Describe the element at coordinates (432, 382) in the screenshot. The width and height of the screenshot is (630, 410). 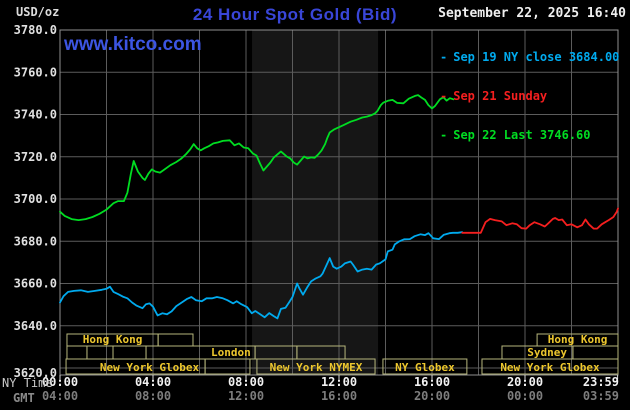
I see `x-axis-label-ny: 16:00` at that location.